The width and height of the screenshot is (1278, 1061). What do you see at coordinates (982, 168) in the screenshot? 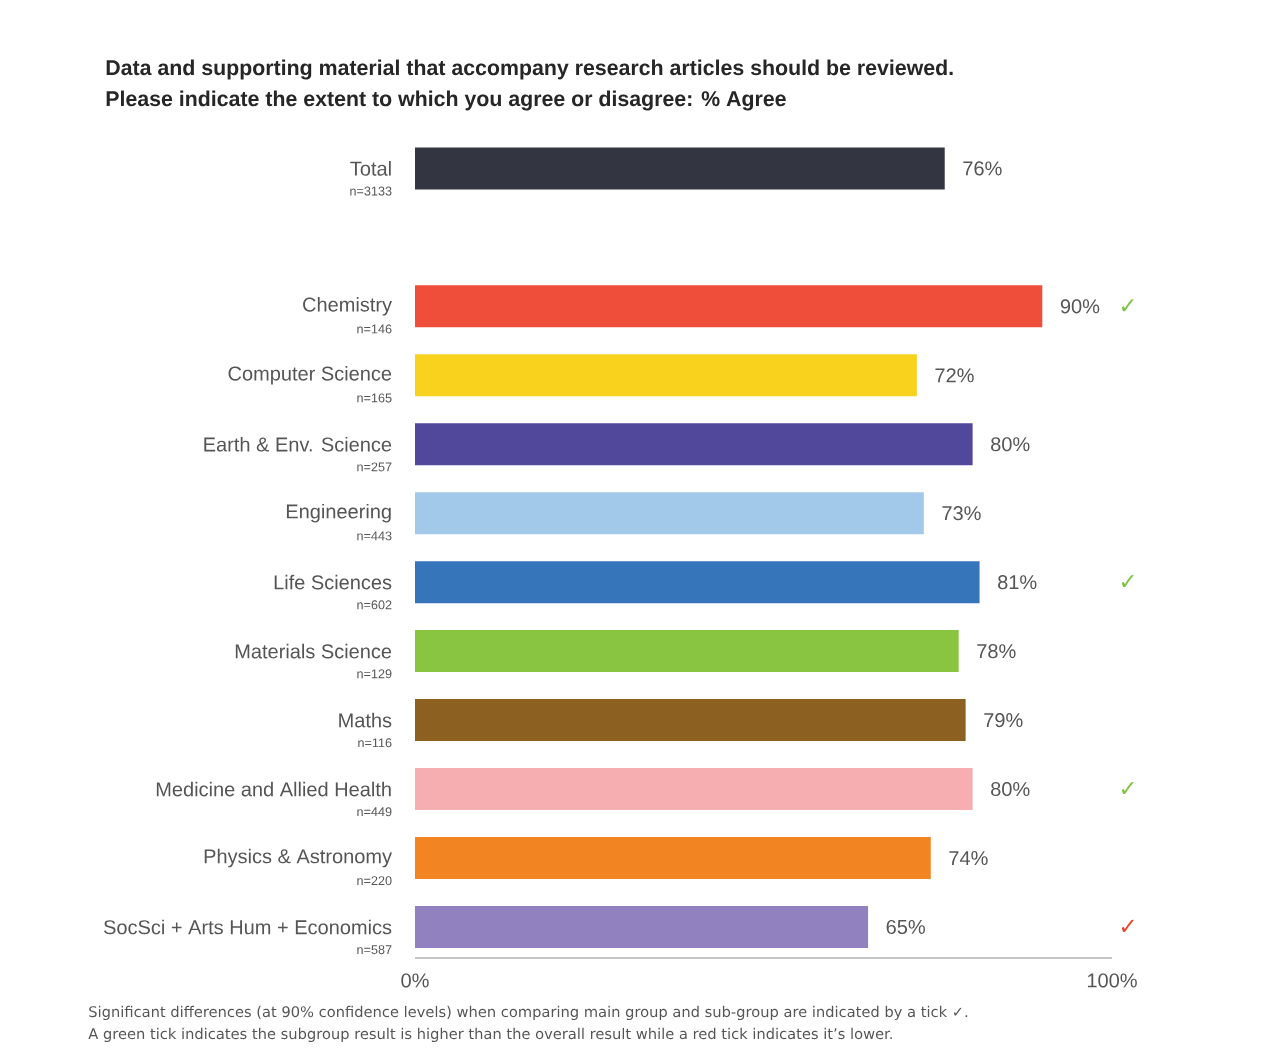
I see `data-label: 76%` at bounding box center [982, 168].